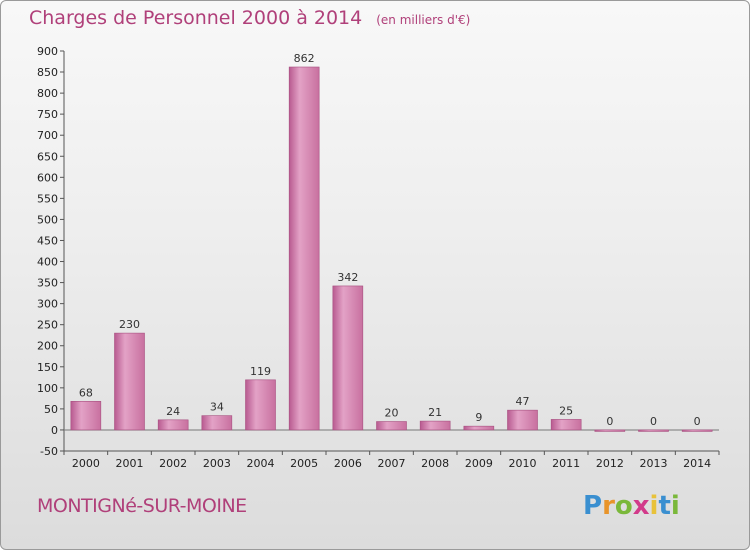 This screenshot has height=550, width=750. Describe the element at coordinates (347, 277) in the screenshot. I see `bar-value-label: 342` at that location.